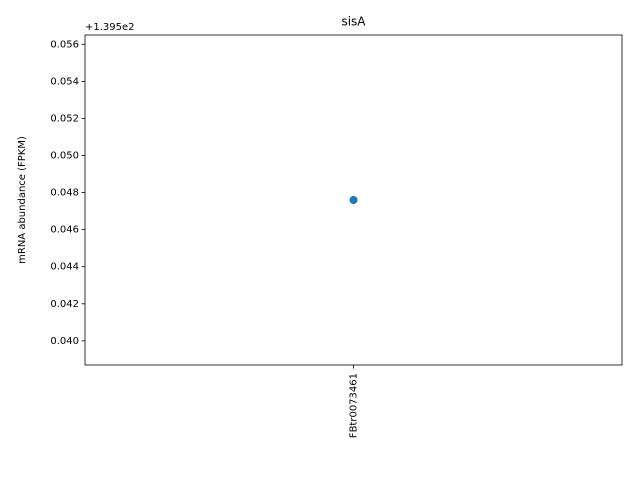  What do you see at coordinates (64, 304) in the screenshot?
I see `y-tick-label: 0.042` at bounding box center [64, 304].